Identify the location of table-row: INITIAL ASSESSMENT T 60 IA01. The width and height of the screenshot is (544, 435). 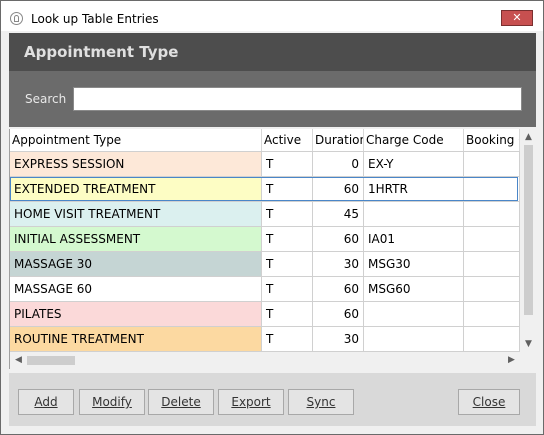
(265, 239).